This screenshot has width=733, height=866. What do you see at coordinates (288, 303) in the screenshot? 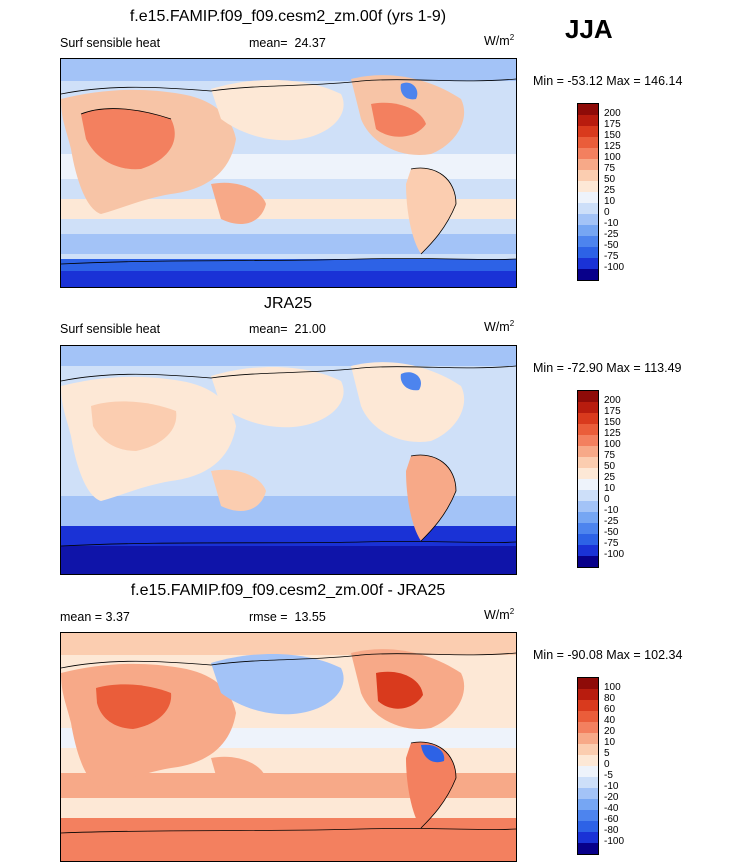
I see `panel-2-title: JRA25` at bounding box center [288, 303].